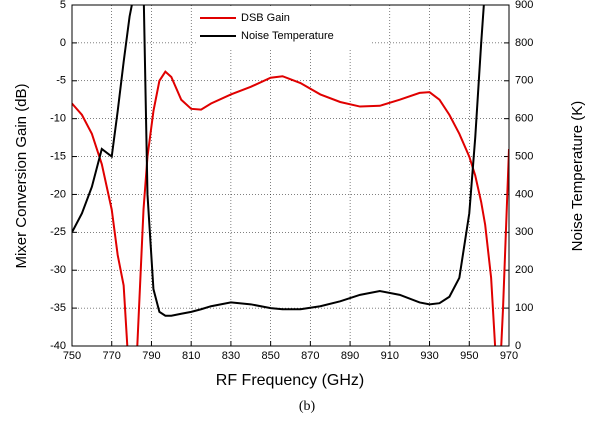 The image size is (593, 423). I want to click on x-tick-label: 850, so click(270, 356).